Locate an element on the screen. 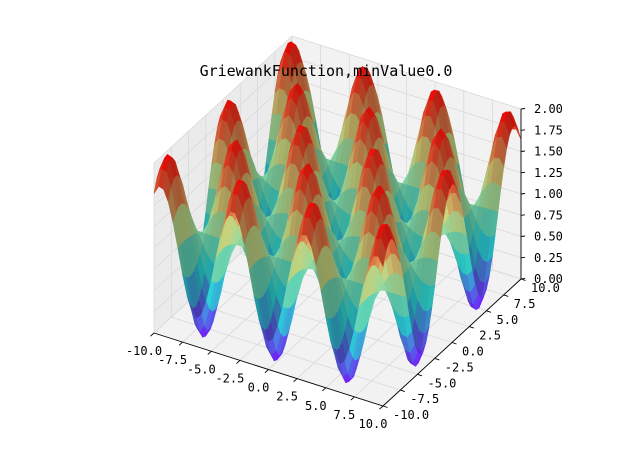  y-tick-label-3: -2.5 is located at coordinates (459, 367).